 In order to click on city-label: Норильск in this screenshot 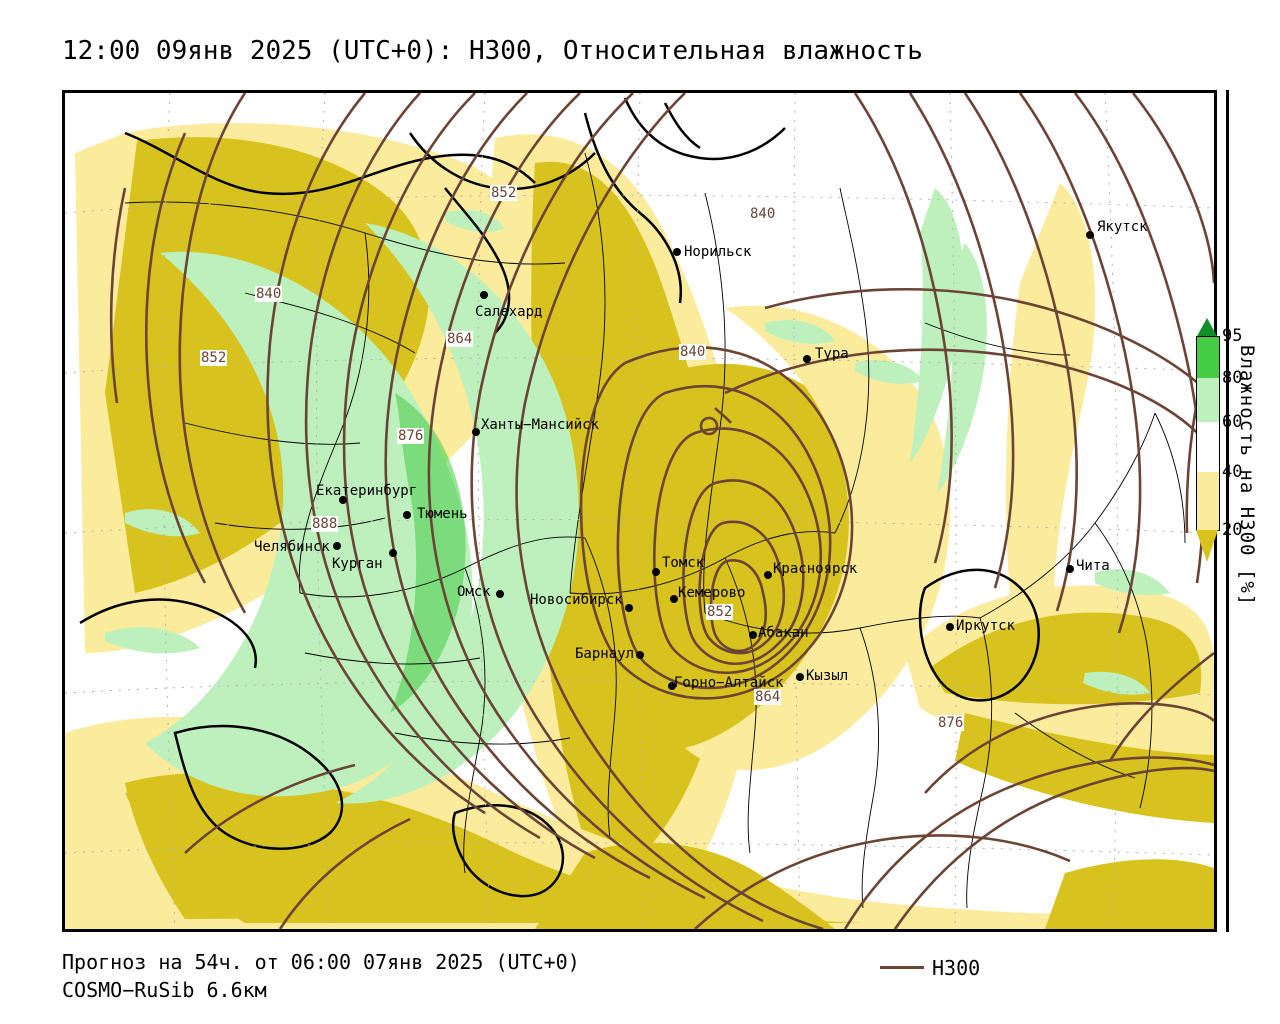, I will do `click(718, 252)`.